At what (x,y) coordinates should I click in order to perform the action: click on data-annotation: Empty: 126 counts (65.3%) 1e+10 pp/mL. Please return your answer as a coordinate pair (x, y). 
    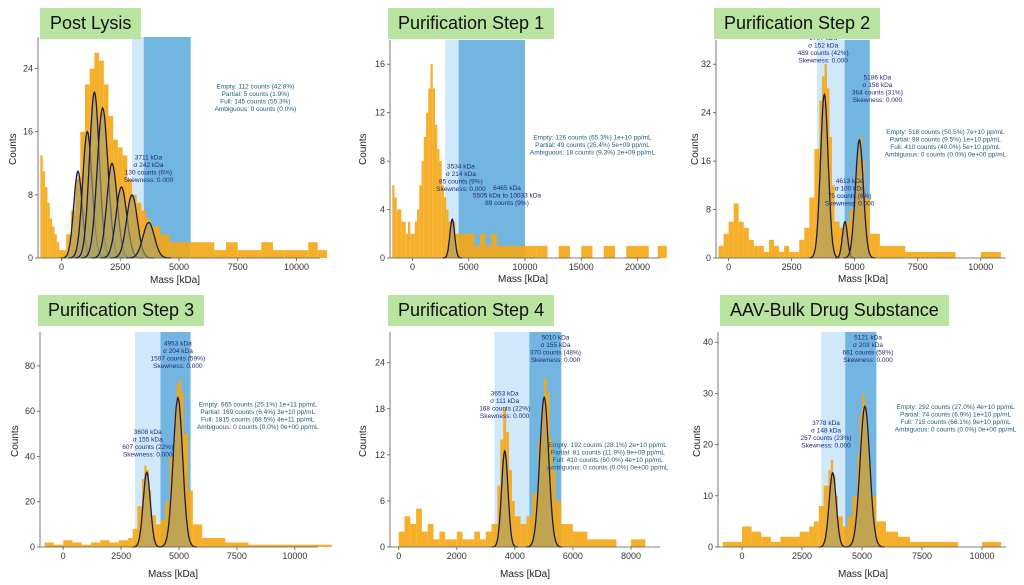
    Looking at the image, I should click on (592, 137).